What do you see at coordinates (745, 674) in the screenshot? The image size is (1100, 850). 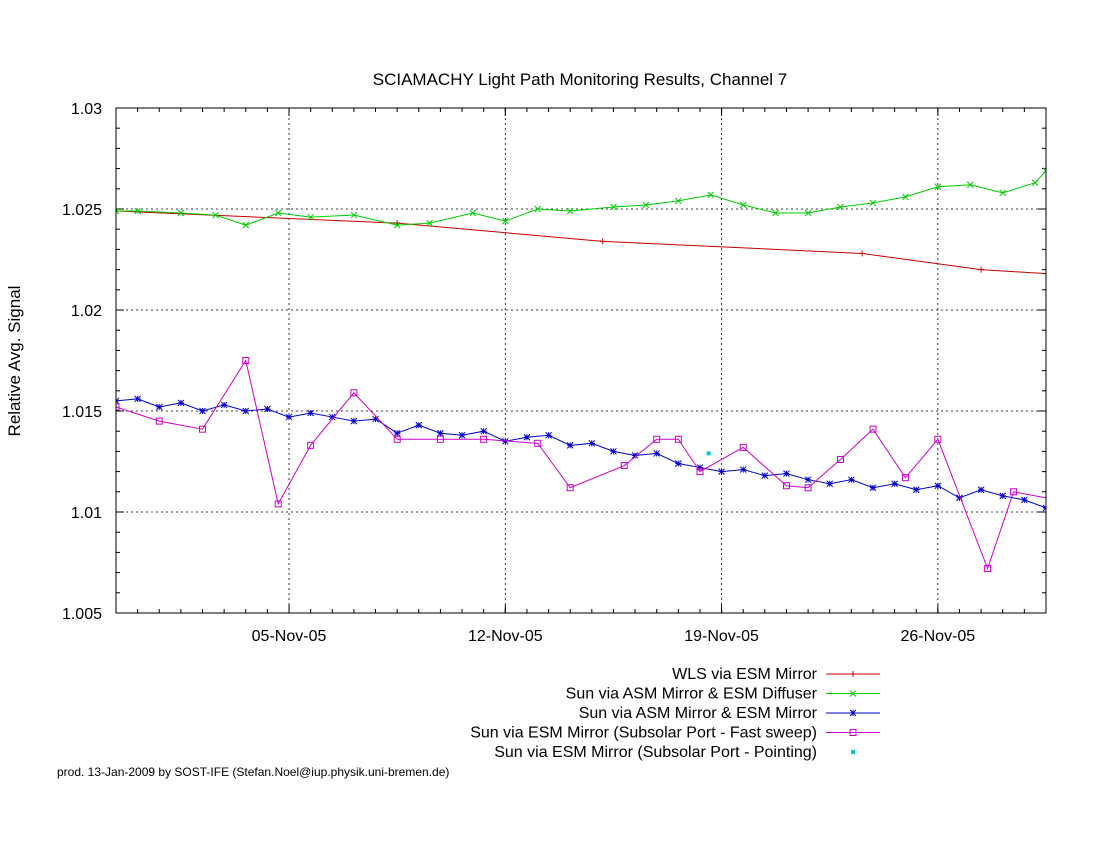 I see `legend-label: WLS via ESM Mirror` at bounding box center [745, 674].